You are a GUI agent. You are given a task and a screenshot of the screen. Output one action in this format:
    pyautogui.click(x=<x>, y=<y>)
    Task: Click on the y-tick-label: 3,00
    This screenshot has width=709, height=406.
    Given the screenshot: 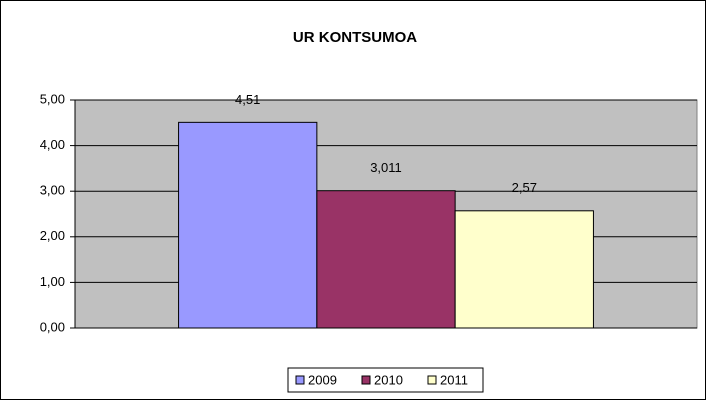 What is the action you would take?
    pyautogui.click(x=52, y=190)
    